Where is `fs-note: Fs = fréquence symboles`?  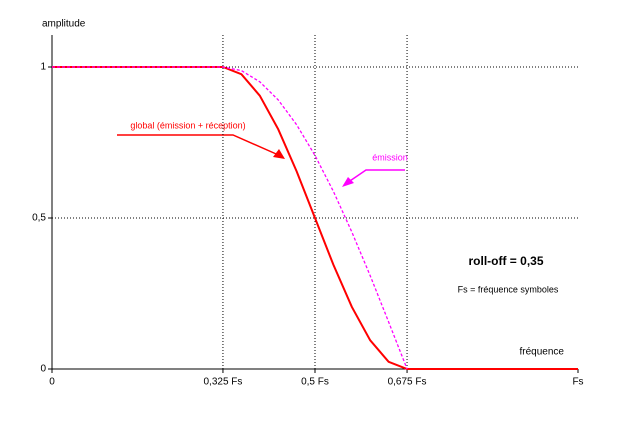
fs-note: Fs = fréquence symboles is located at coordinates (508, 289).